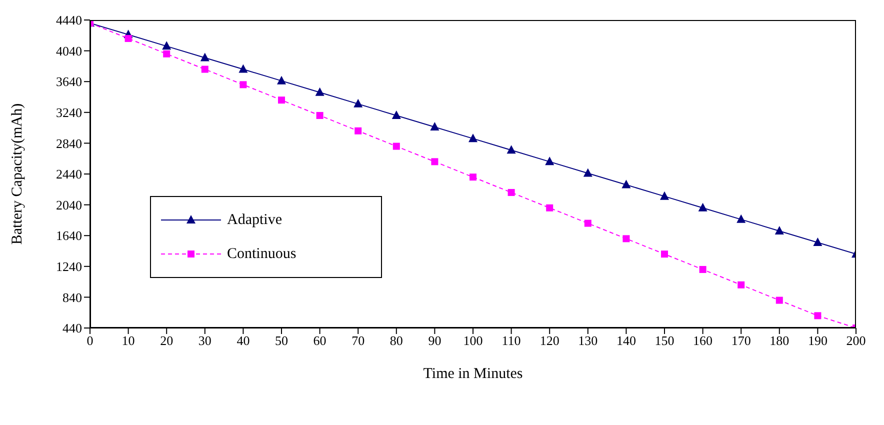 The height and width of the screenshot is (425, 884). Describe the element at coordinates (69, 266) in the screenshot. I see `y-tick-label: 1240` at that location.